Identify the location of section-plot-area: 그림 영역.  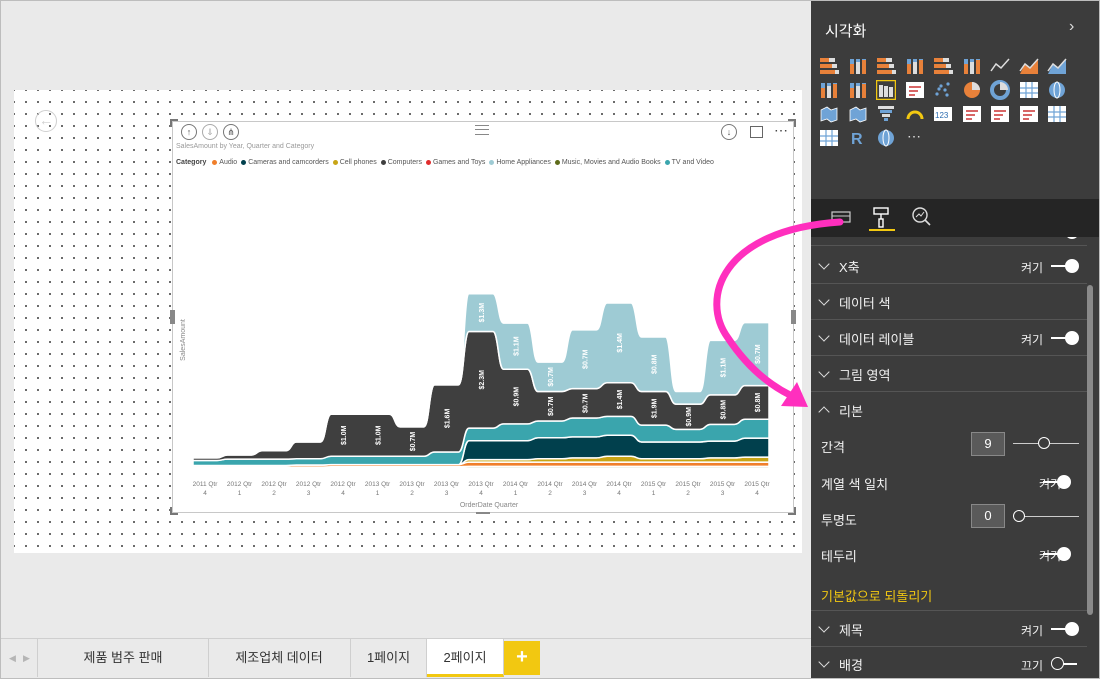
(949, 374).